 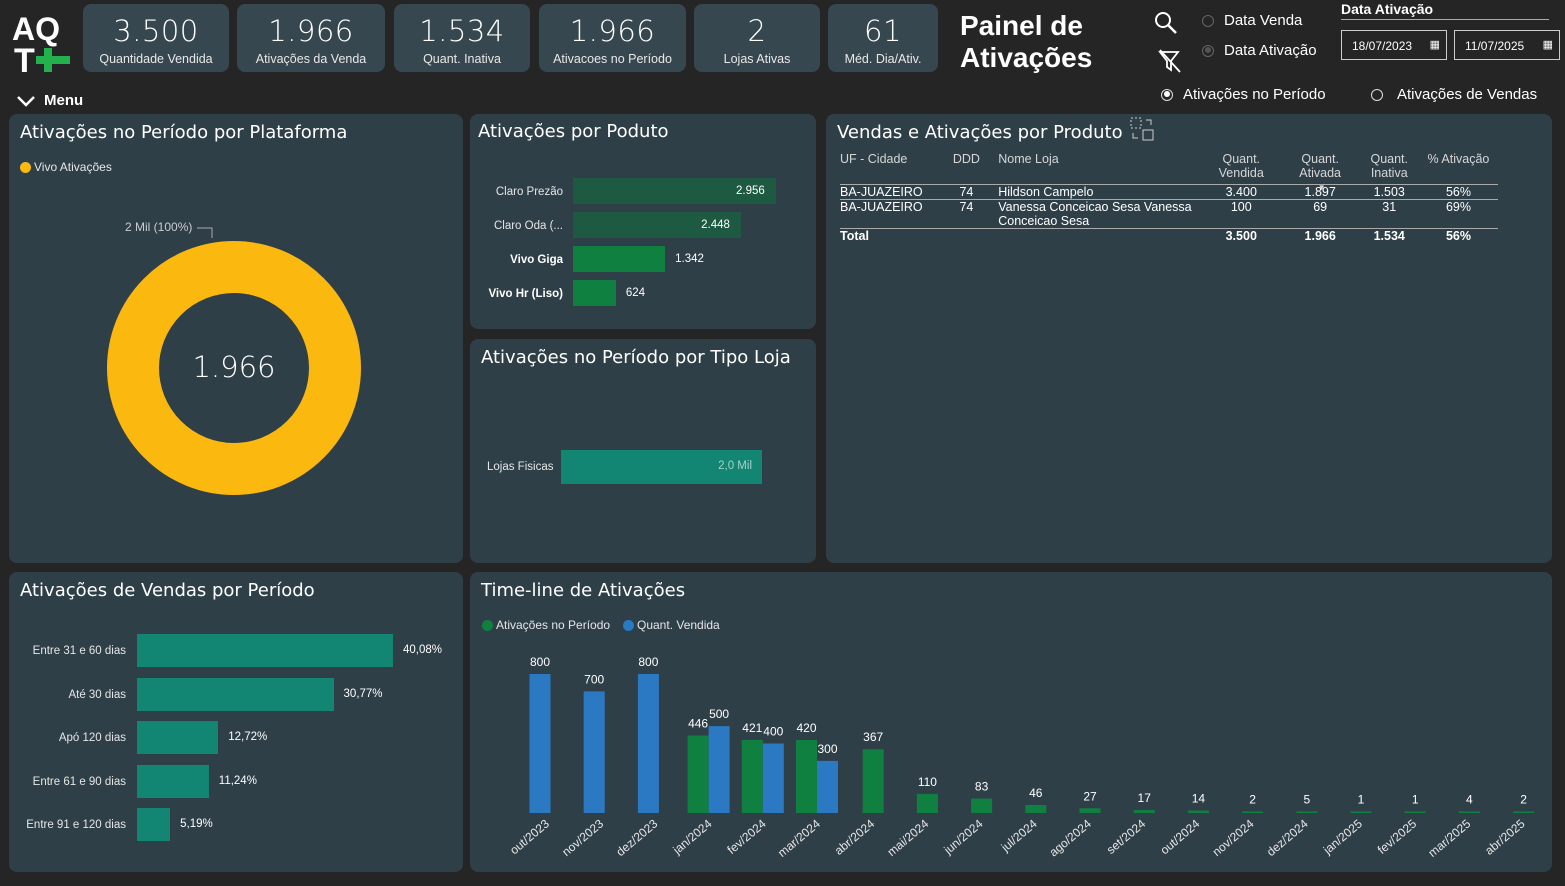 What do you see at coordinates (462, 31) in the screenshot?
I see `kpi-value: 1.534` at bounding box center [462, 31].